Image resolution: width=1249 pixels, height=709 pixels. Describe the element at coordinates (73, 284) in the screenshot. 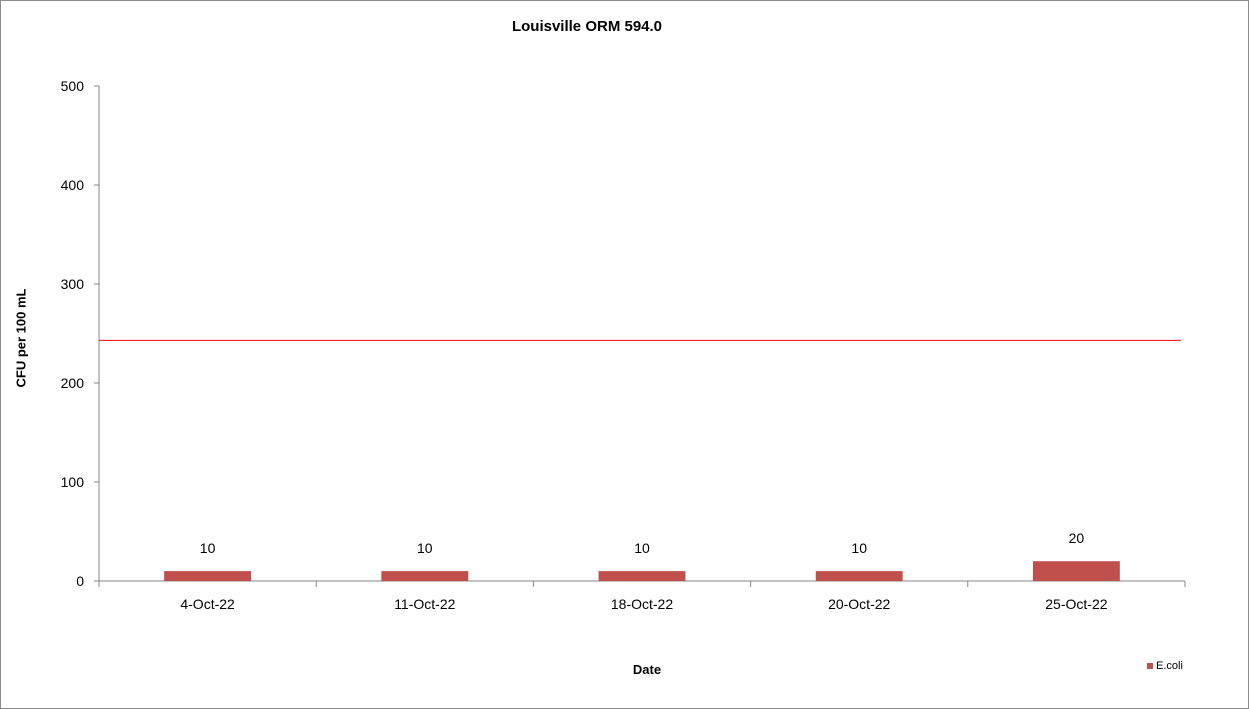

I see `y-tick-label: 300` at that location.